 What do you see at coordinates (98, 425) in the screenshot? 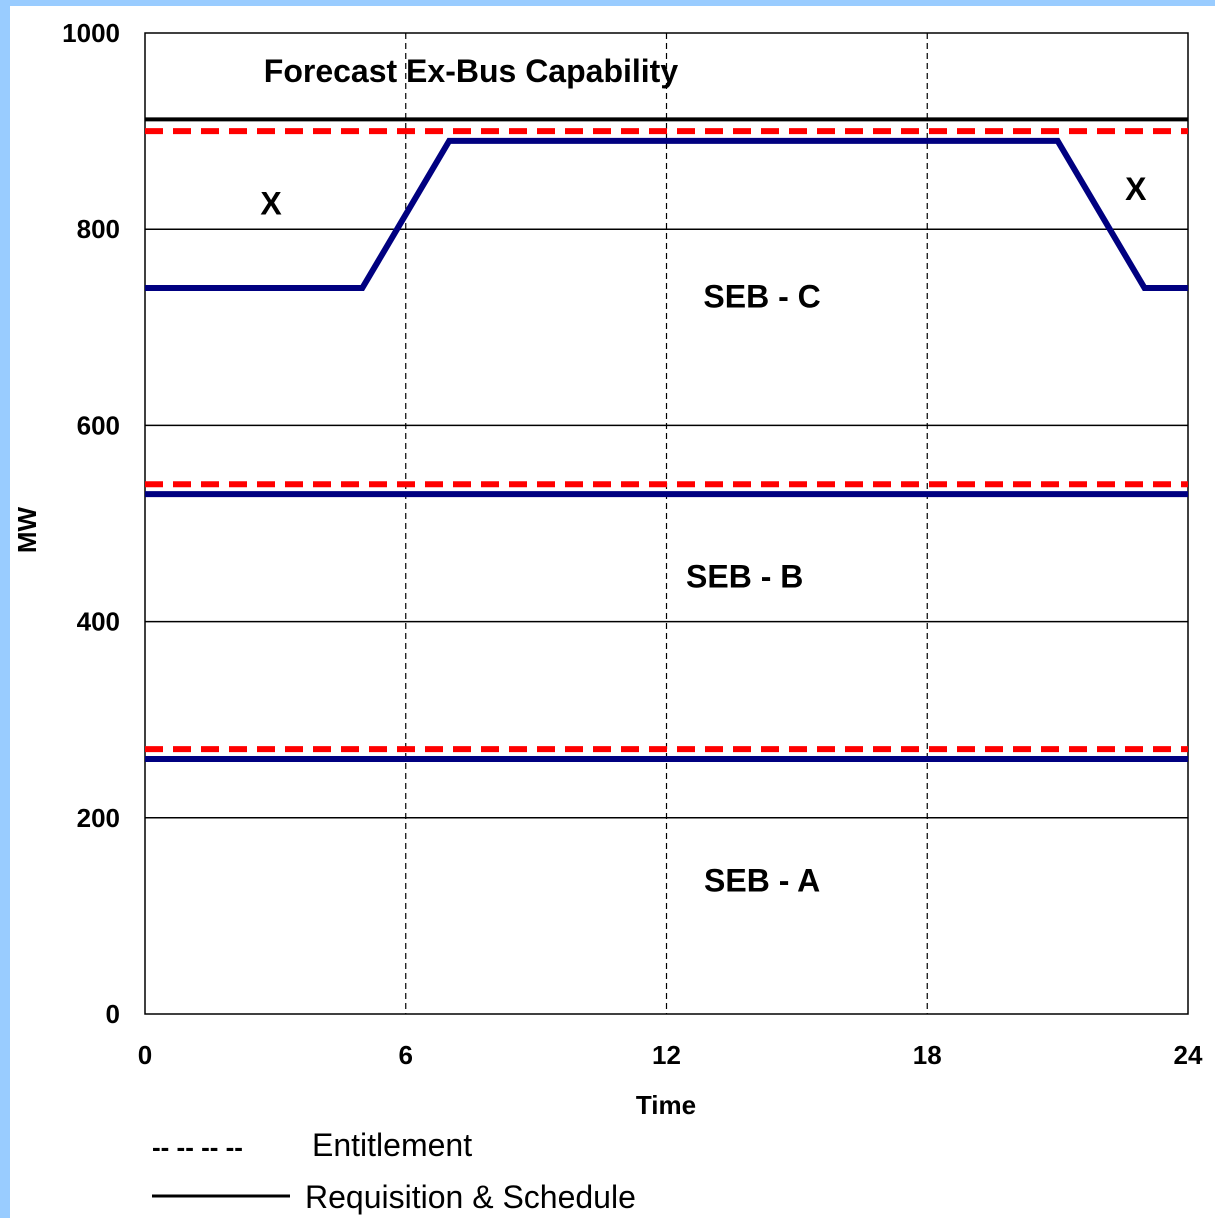
I see `y-tick-label-600: 600` at bounding box center [98, 425].